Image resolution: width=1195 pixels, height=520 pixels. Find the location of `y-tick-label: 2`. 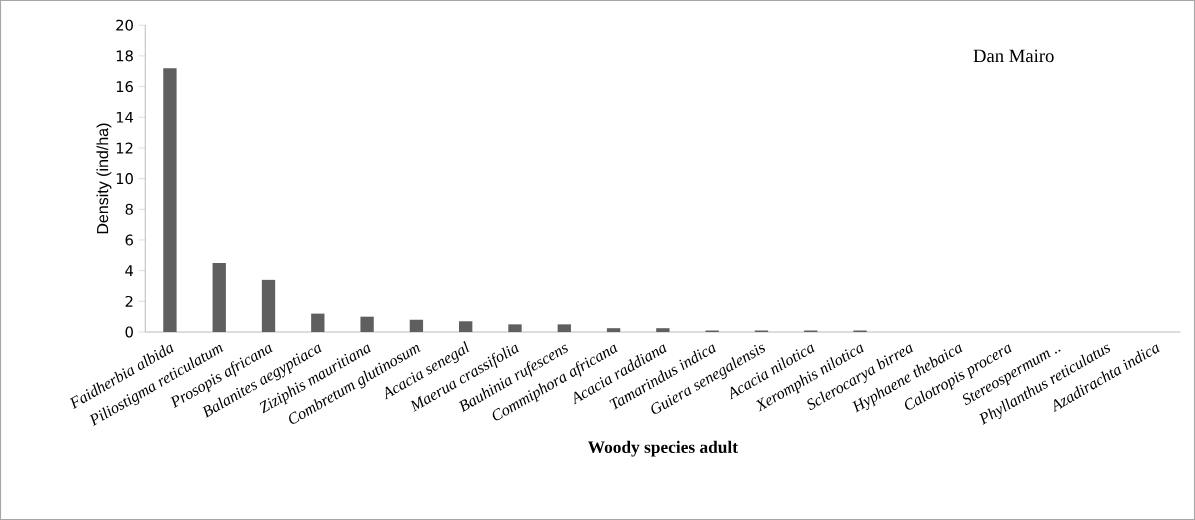

y-tick-label: 2 is located at coordinates (129, 301).